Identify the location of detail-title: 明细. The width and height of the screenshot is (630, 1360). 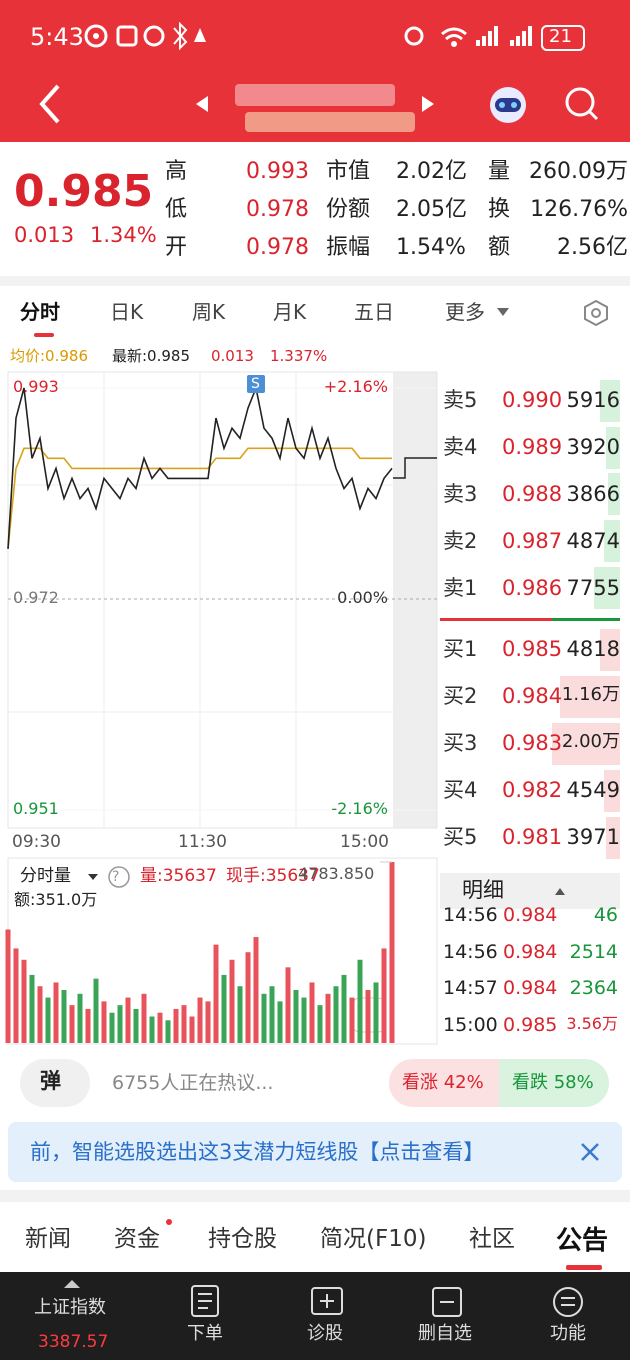
(483, 890).